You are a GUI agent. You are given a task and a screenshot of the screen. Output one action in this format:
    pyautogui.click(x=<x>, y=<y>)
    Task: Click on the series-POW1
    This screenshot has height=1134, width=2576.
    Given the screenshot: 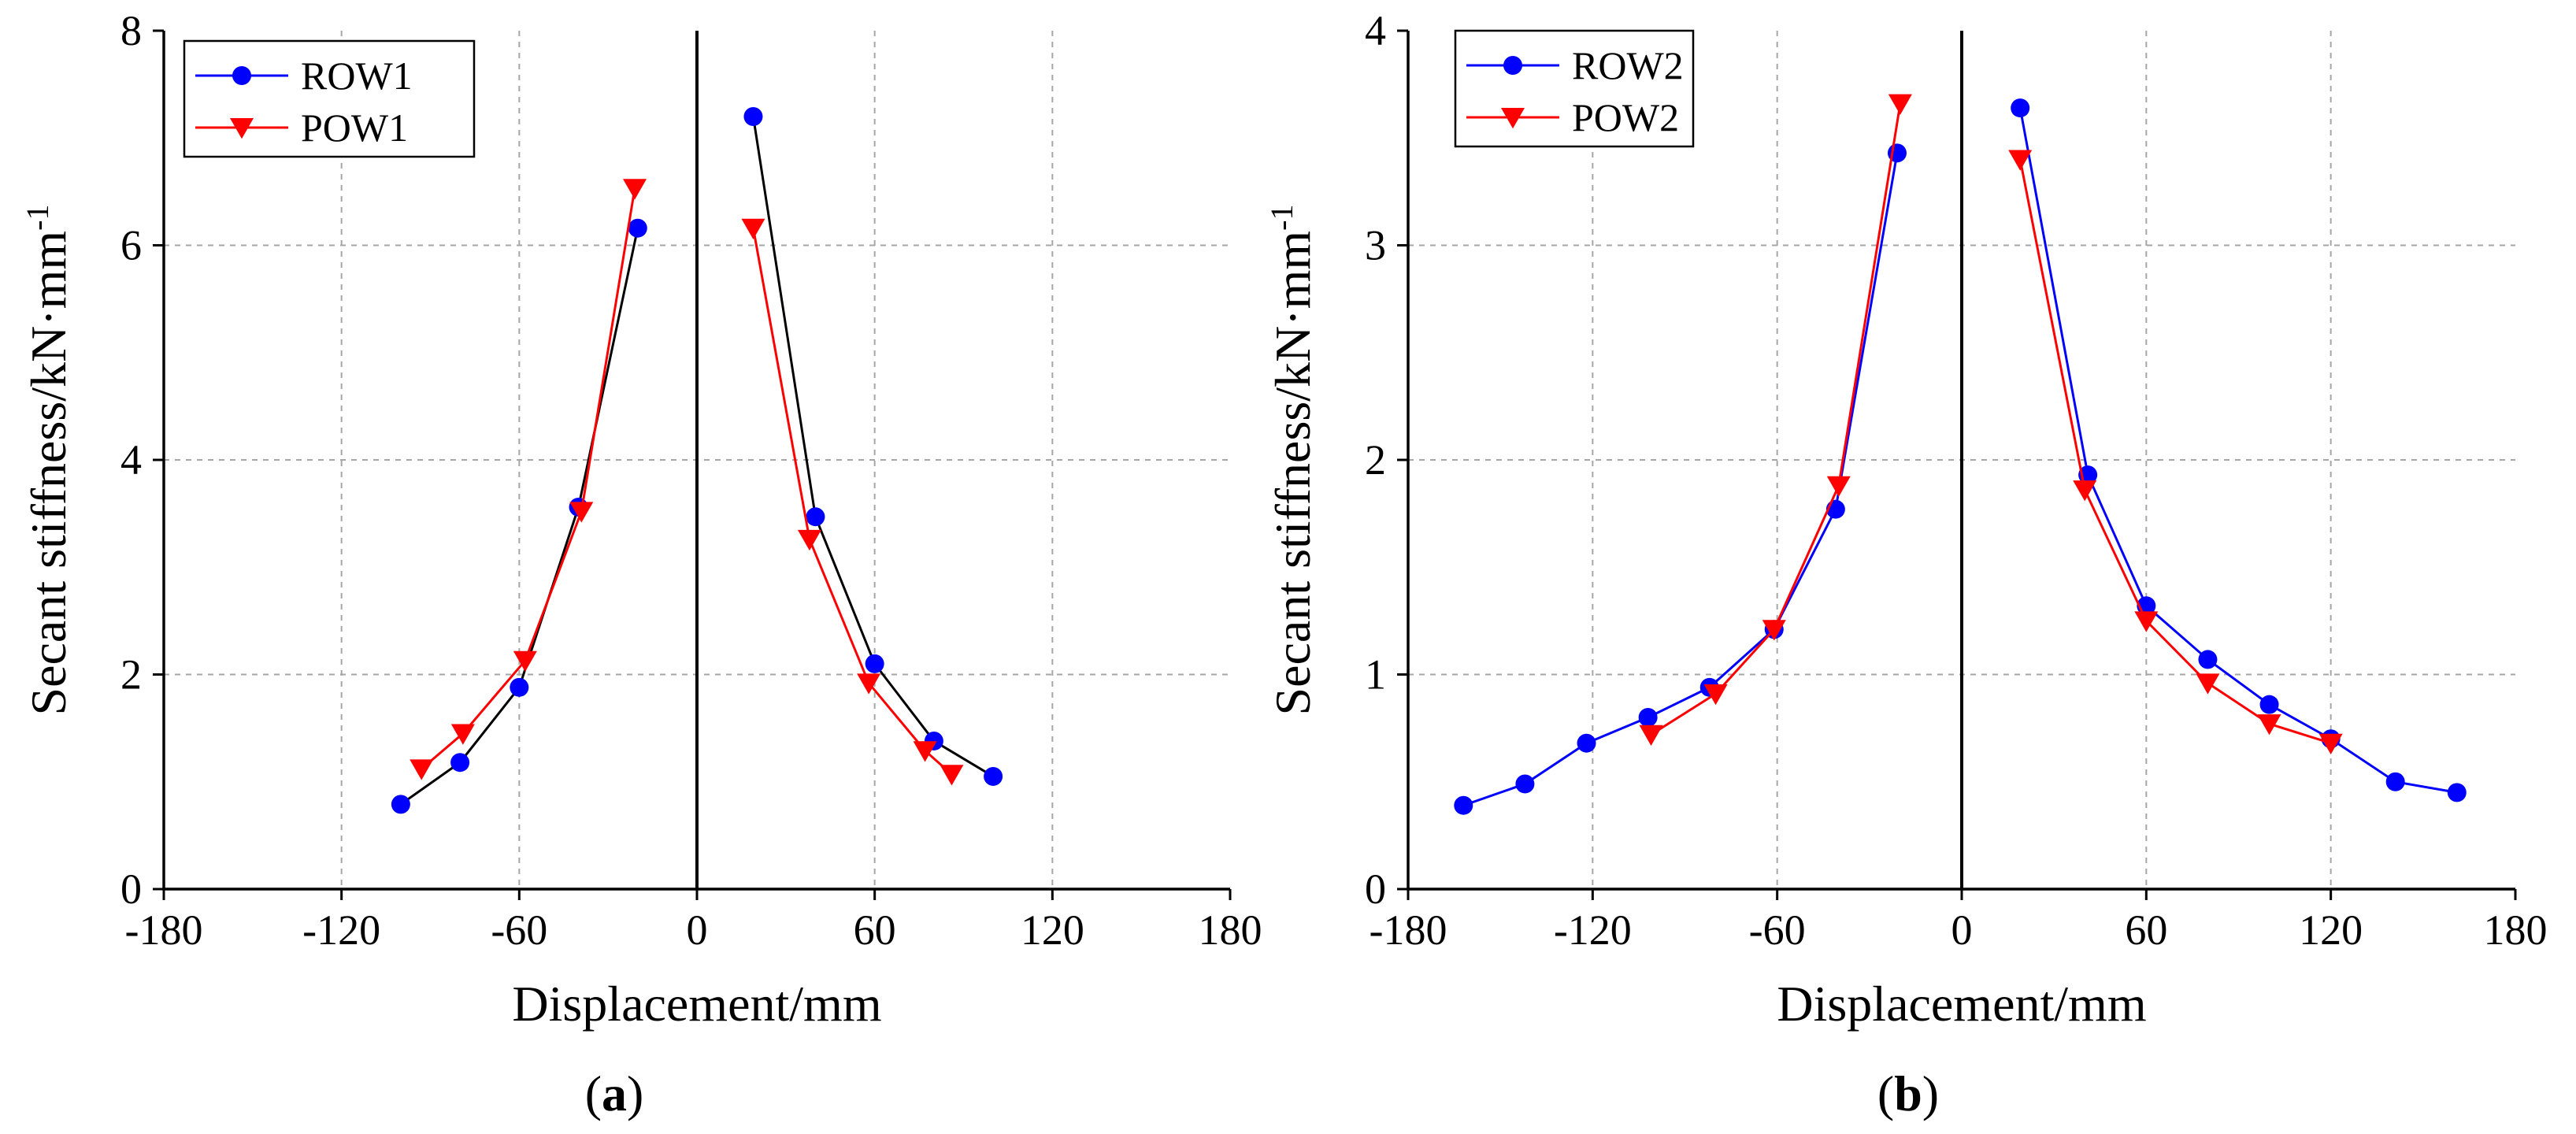 What is the action you would take?
    pyautogui.click(x=687, y=482)
    